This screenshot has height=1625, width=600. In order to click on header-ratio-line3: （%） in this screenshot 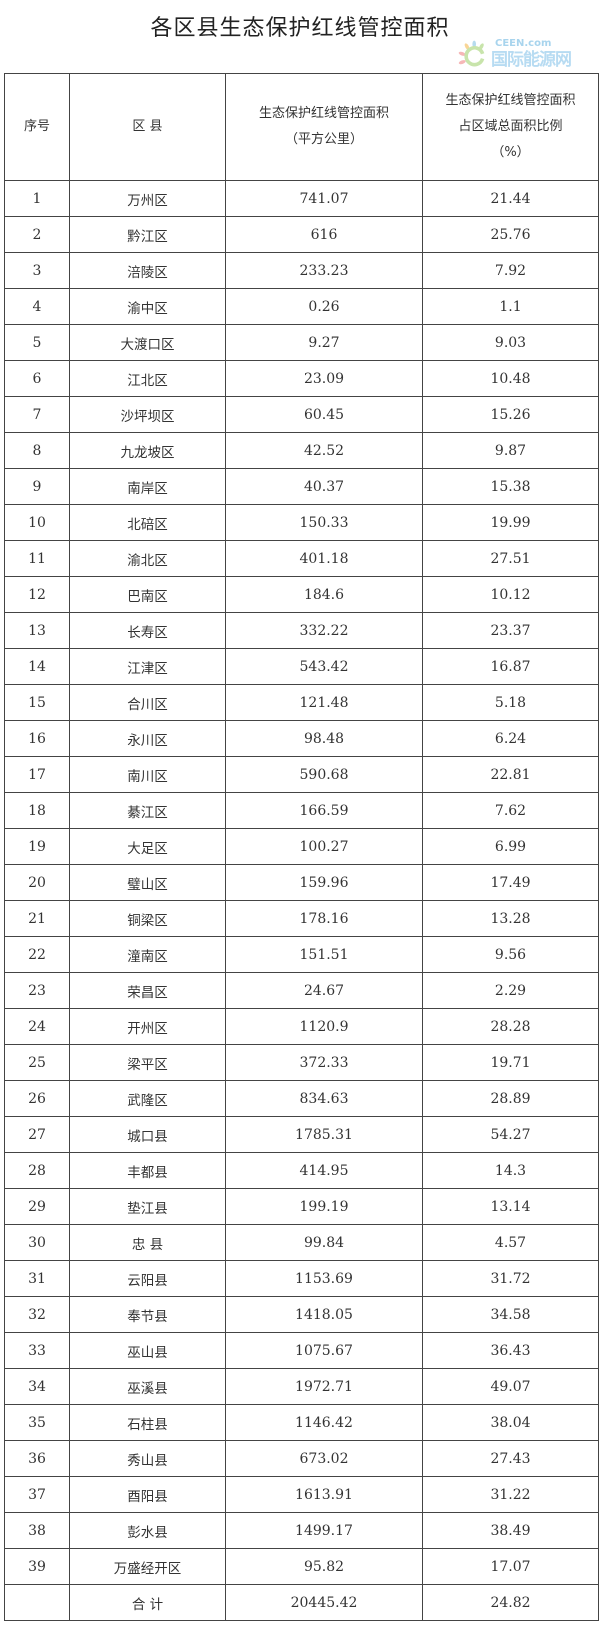, I will do `click(510, 152)`.